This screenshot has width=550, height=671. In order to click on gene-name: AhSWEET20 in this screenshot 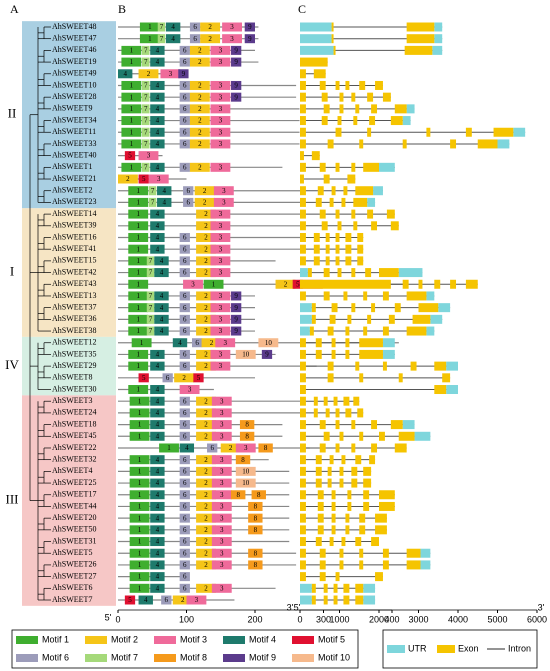, I will do `click(74, 517)`.